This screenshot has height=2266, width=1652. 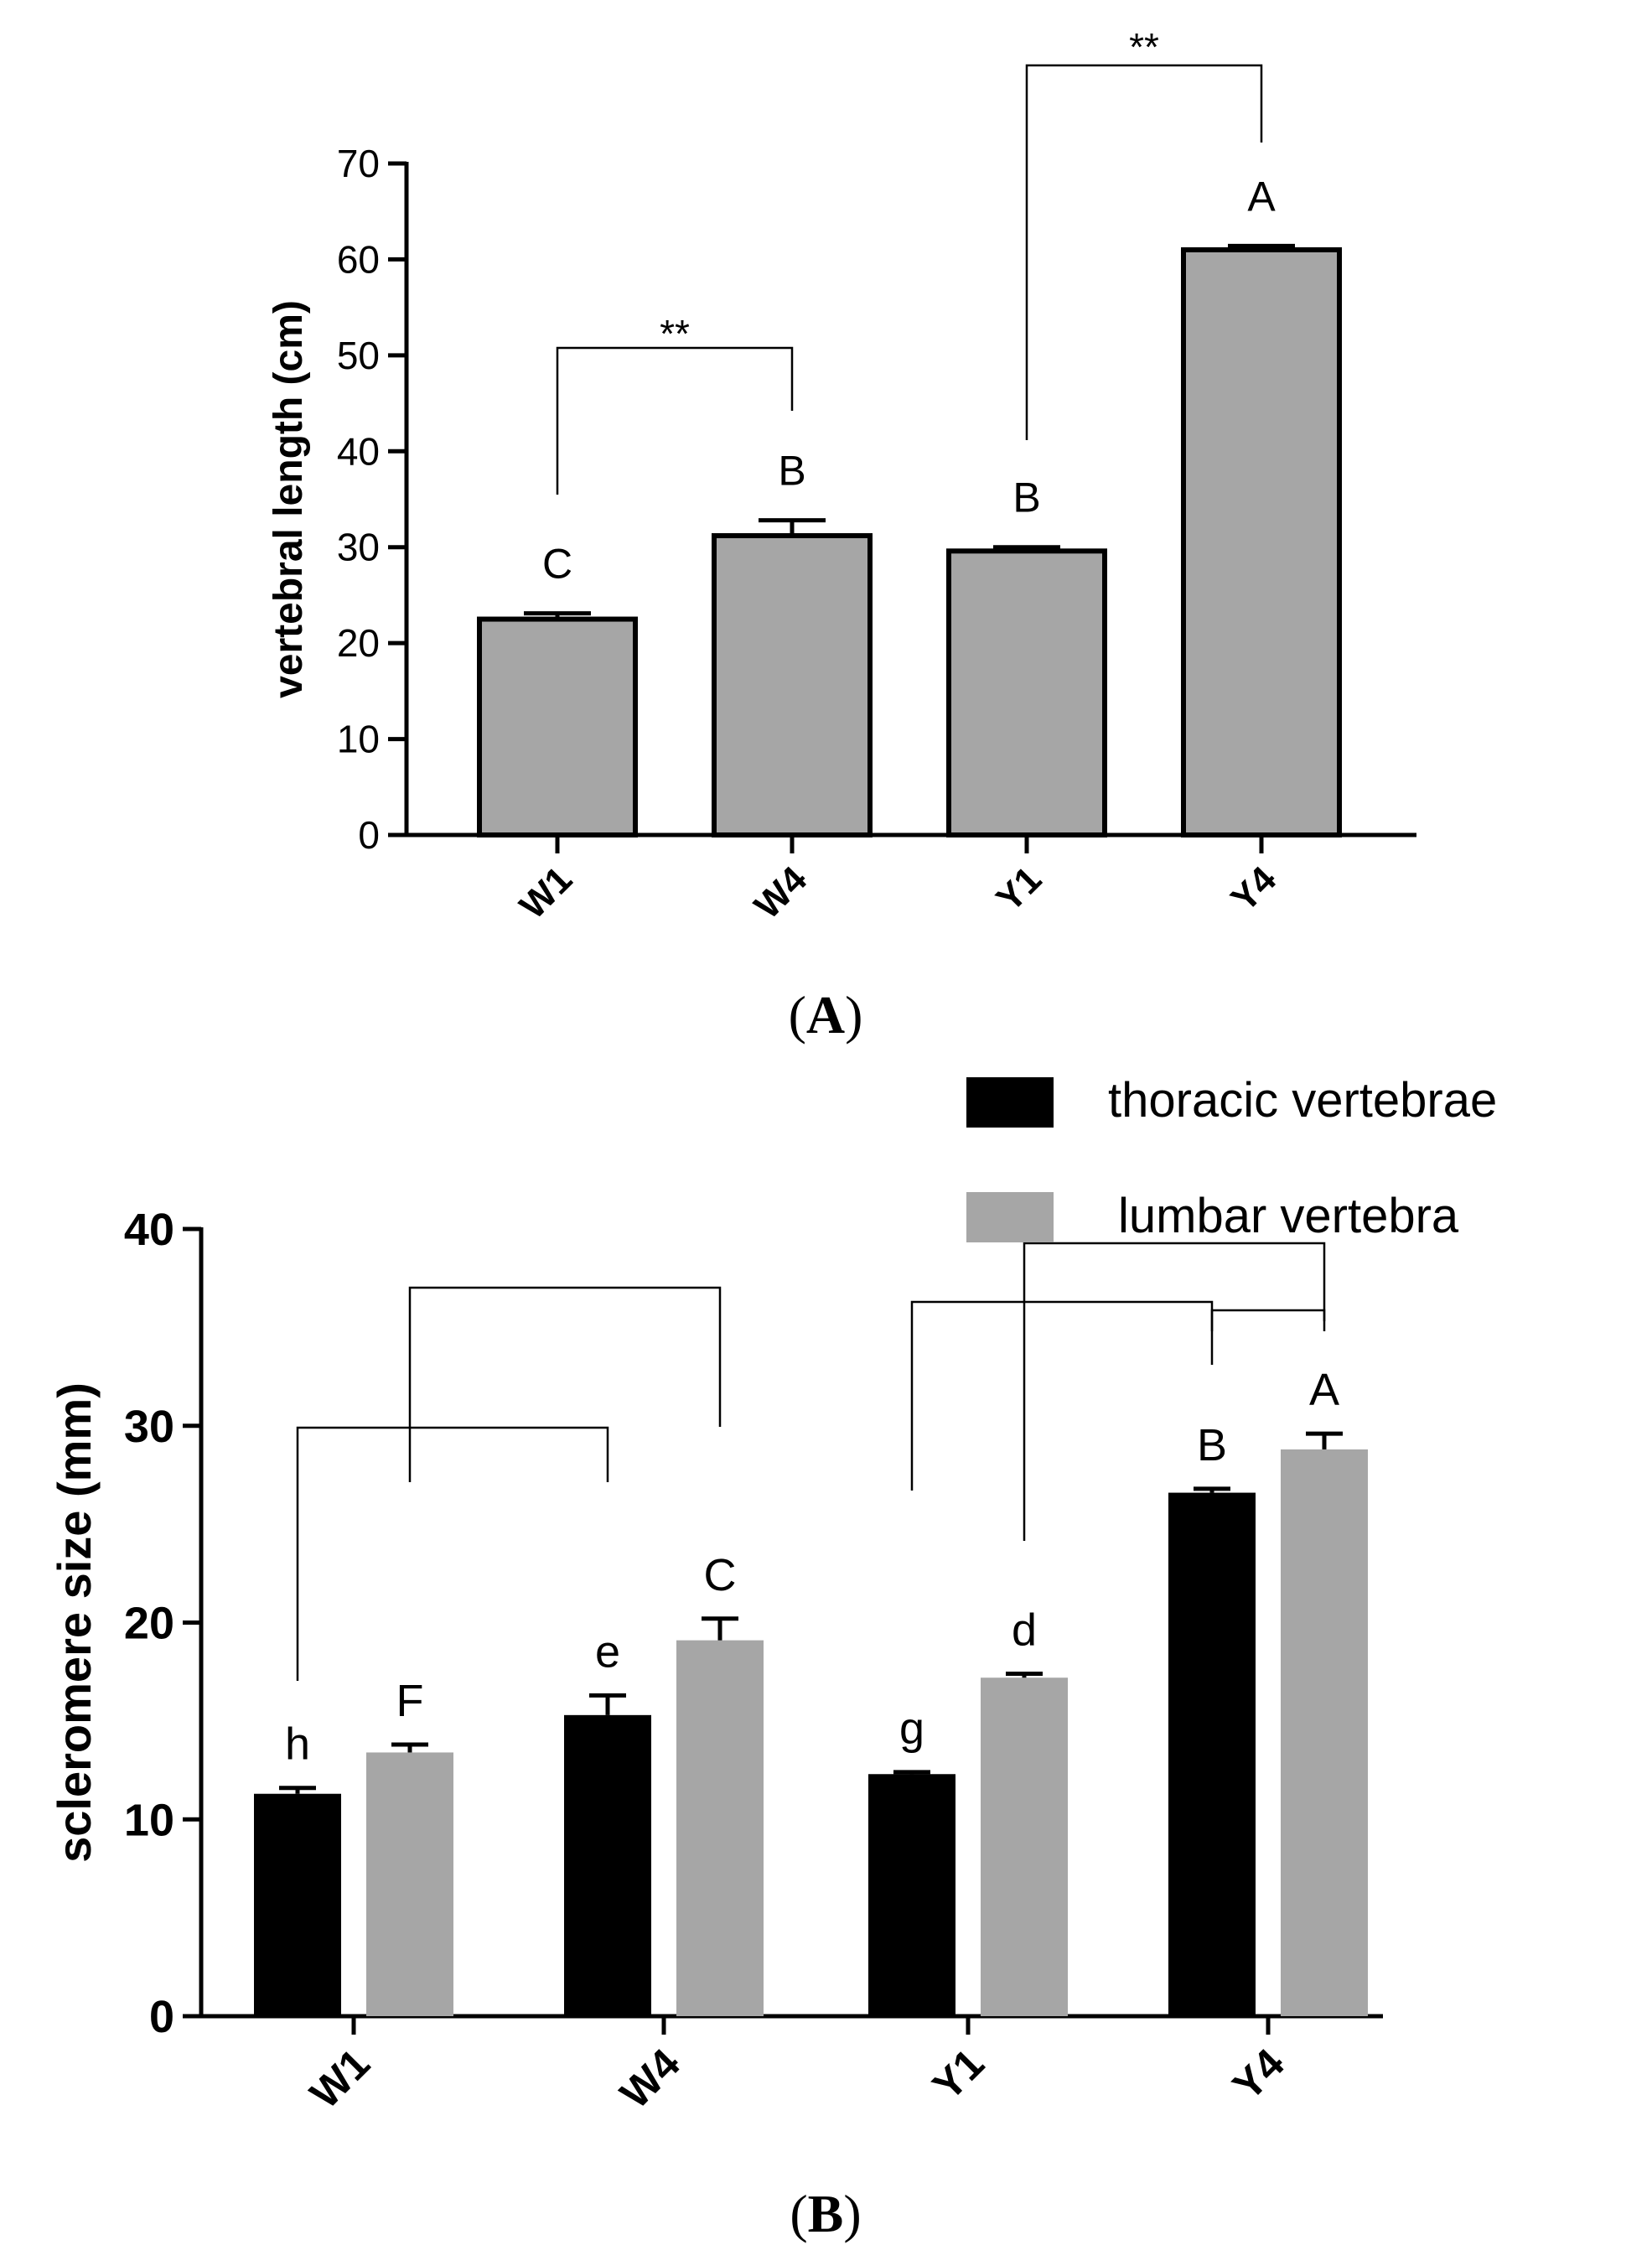 What do you see at coordinates (1026, 693) in the screenshot?
I see `bar-Y1` at bounding box center [1026, 693].